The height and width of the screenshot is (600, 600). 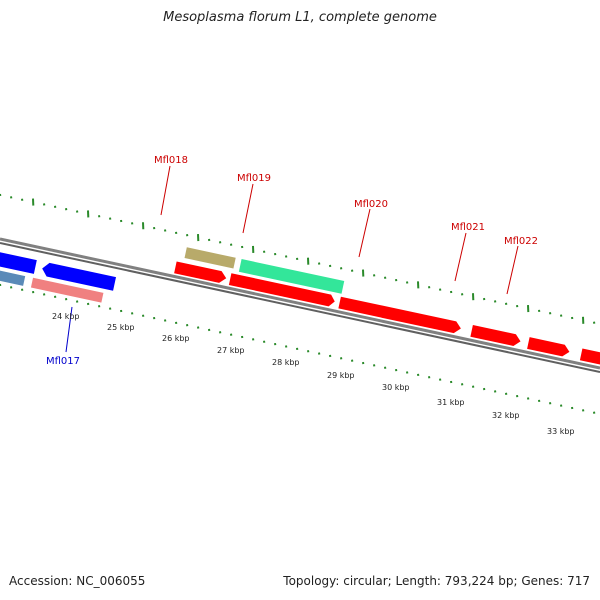 What do you see at coordinates (400, 315) in the screenshot?
I see `gene-mfl020-arrow` at bounding box center [400, 315].